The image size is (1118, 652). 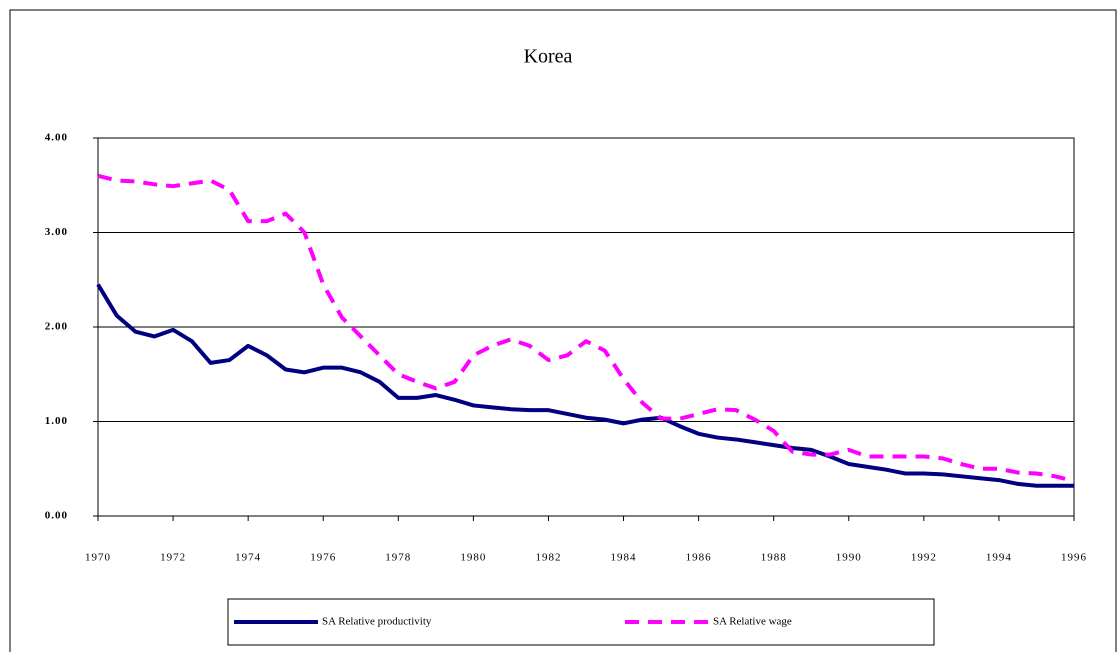 What do you see at coordinates (248, 558) in the screenshot?
I see `x-tick-label: 1974` at bounding box center [248, 558].